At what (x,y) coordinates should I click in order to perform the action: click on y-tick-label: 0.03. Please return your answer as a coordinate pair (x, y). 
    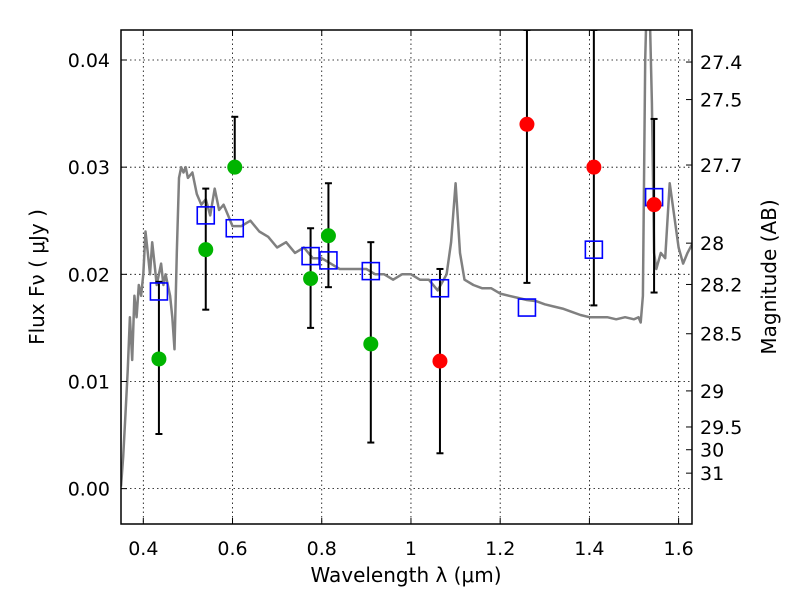
    Looking at the image, I should click on (89, 168).